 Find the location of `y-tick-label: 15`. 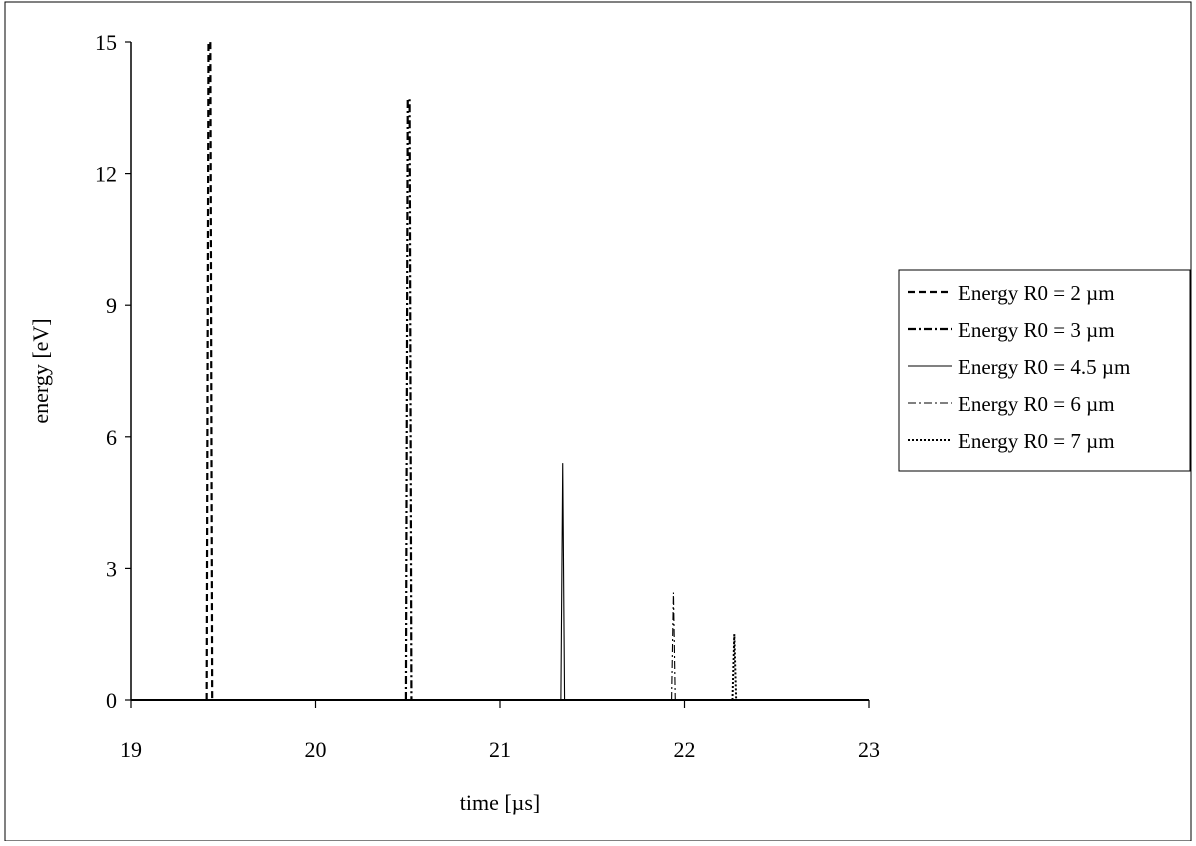

y-tick-label: 15 is located at coordinates (106, 42).